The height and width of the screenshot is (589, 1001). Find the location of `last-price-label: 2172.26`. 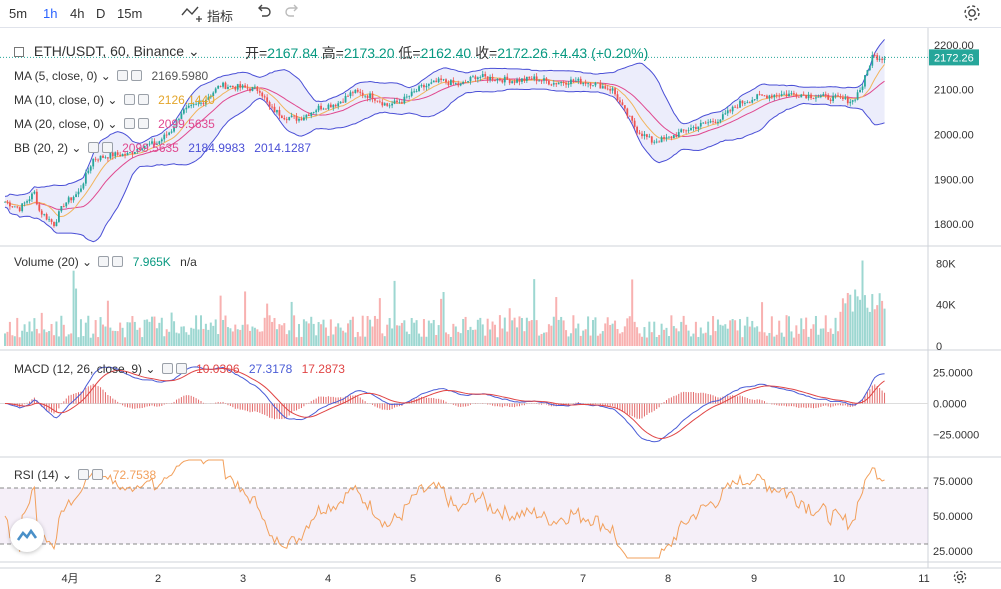

last-price-label: 2172.26 is located at coordinates (954, 58).